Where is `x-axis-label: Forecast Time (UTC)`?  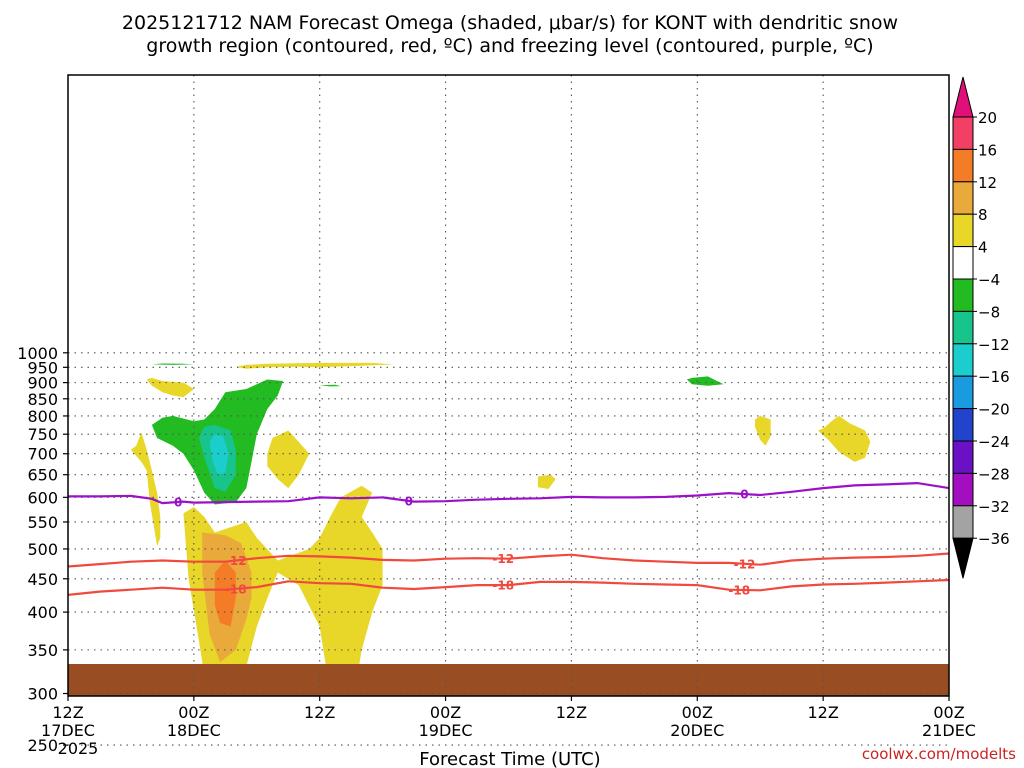 x-axis-label: Forecast Time (UTC) is located at coordinates (509, 758).